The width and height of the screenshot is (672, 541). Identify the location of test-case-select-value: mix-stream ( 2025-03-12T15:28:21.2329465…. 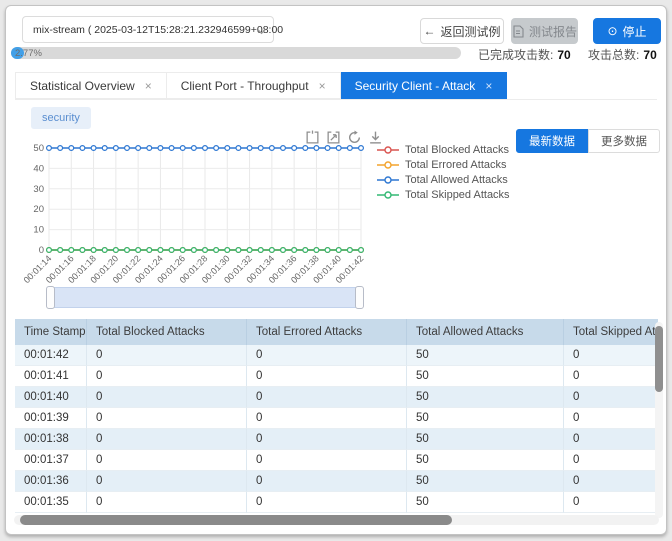
(158, 29).